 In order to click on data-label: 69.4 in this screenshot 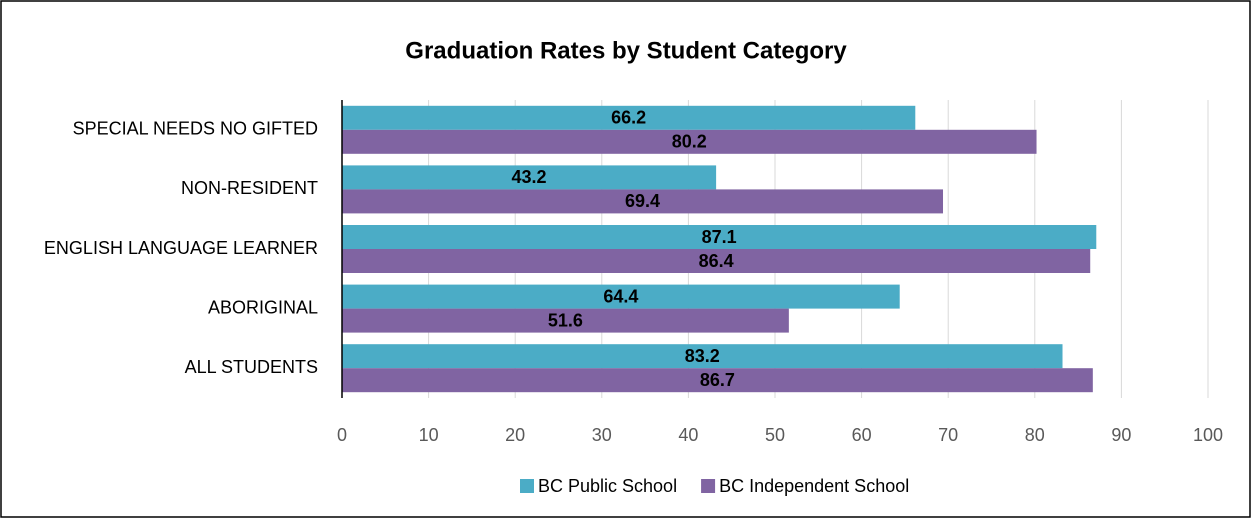, I will do `click(642, 201)`.